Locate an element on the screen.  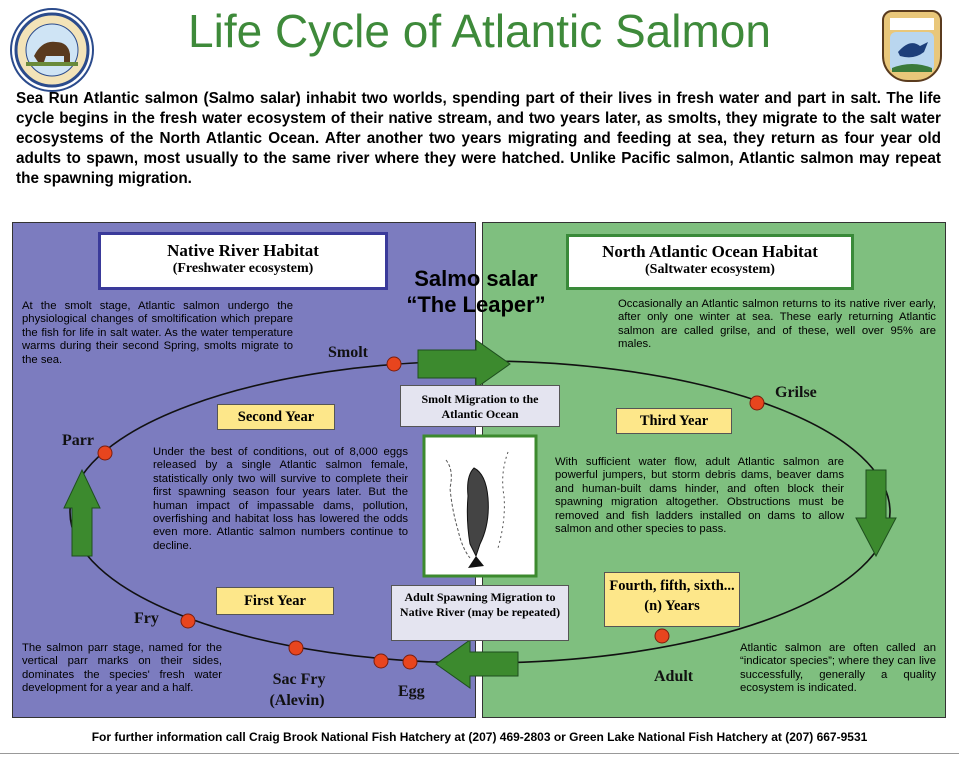
first-year-box: First Year is located at coordinates (275, 601).